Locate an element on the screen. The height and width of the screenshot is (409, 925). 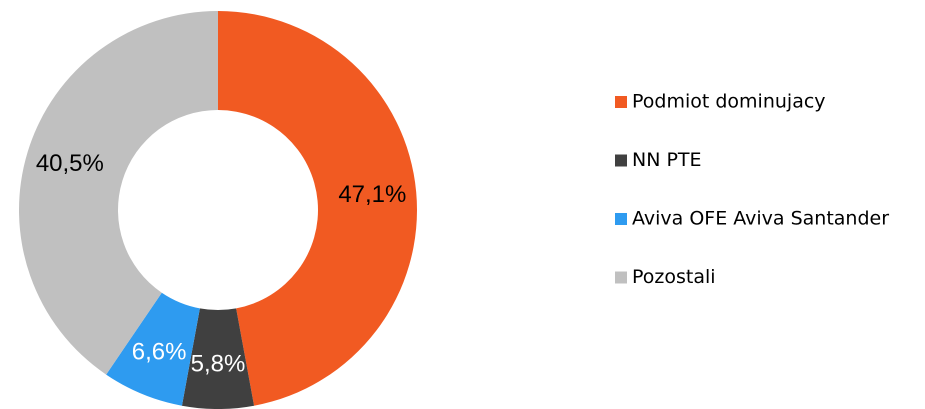
legend-label: Aviva OFE Aviva Santander is located at coordinates (760, 219).